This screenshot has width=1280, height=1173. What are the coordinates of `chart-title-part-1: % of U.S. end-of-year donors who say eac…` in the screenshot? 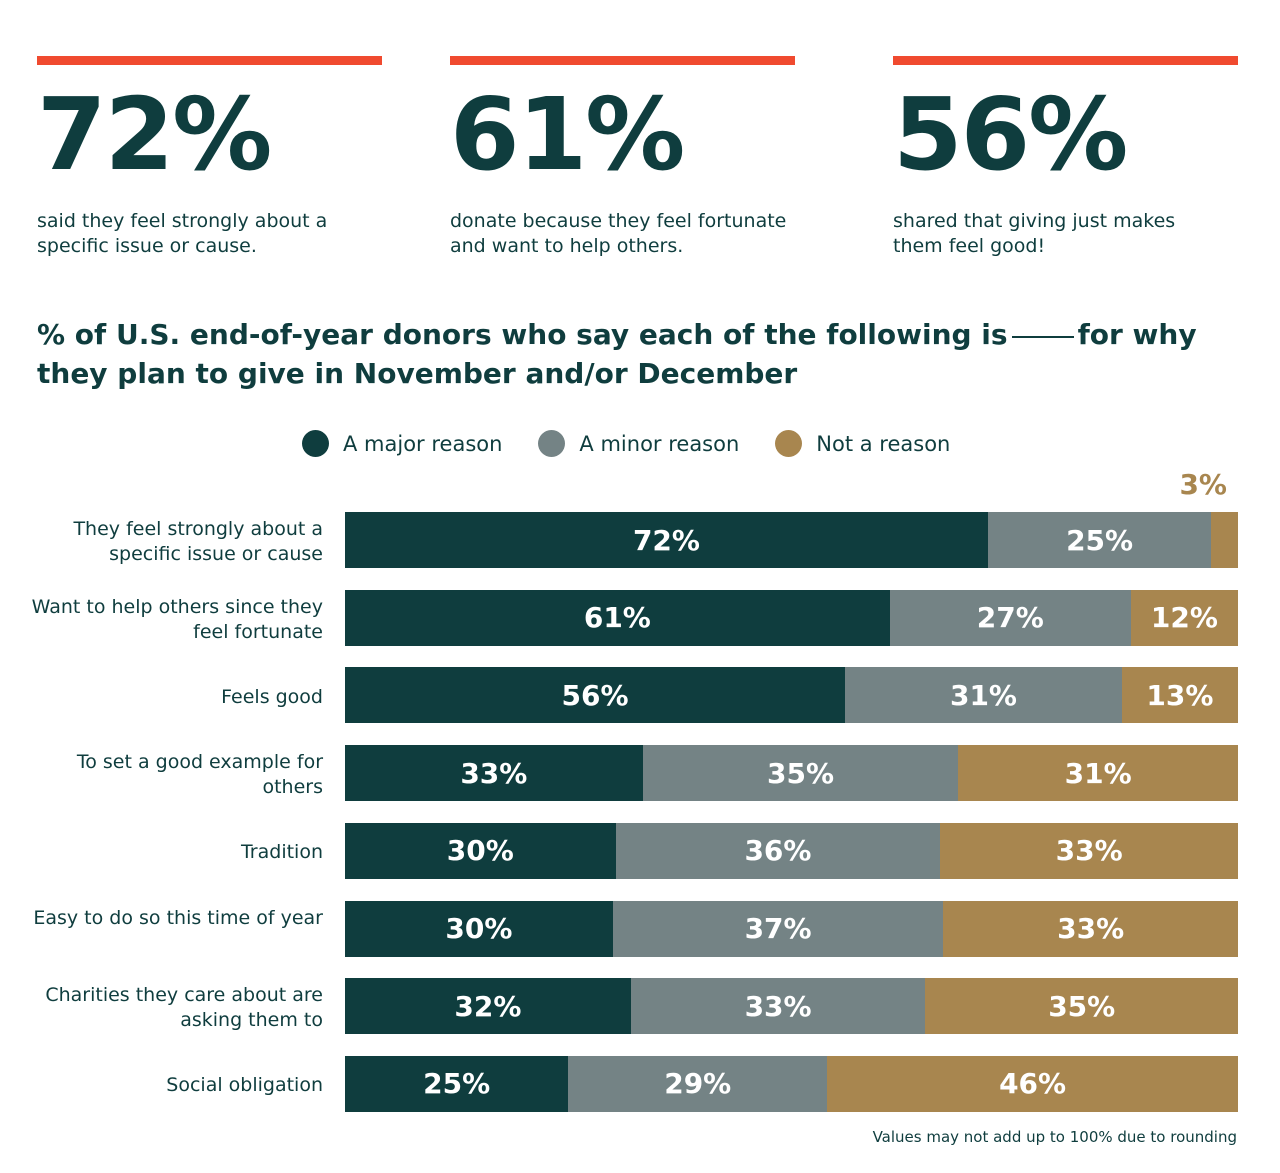 It's located at (522, 334).